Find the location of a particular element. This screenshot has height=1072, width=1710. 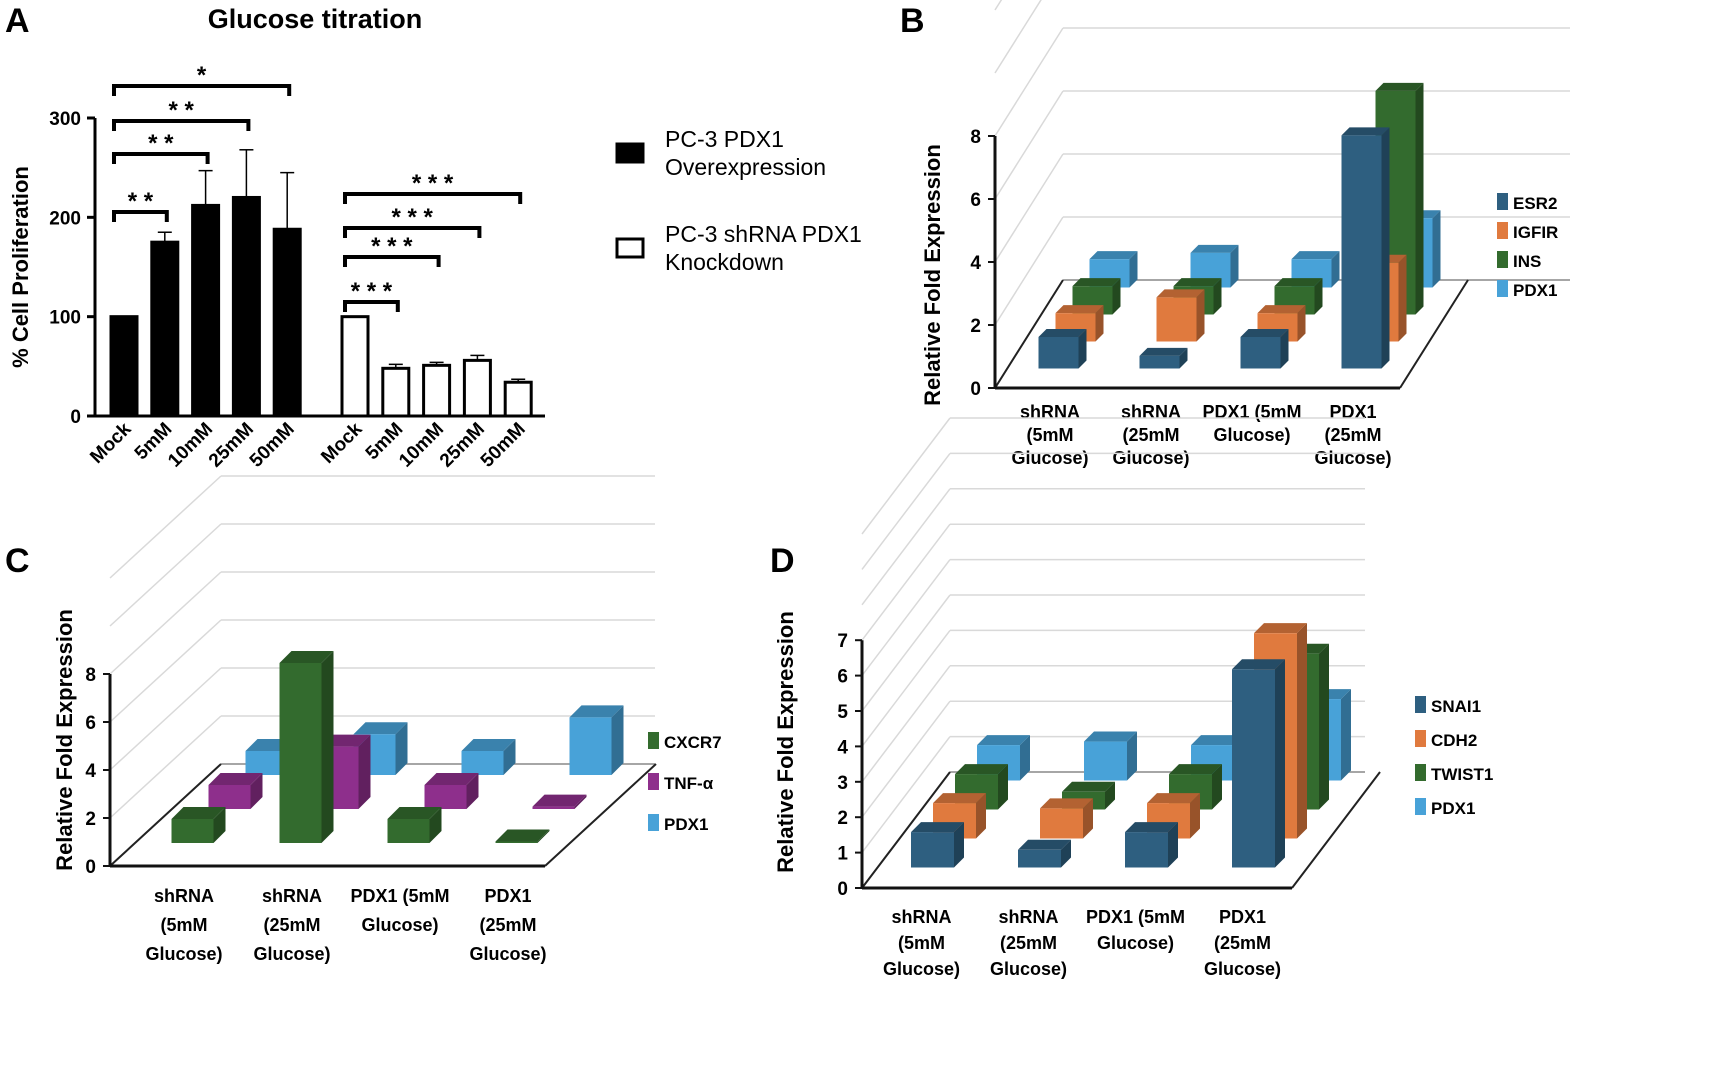

y-tick-label: 8 is located at coordinates (90, 675).